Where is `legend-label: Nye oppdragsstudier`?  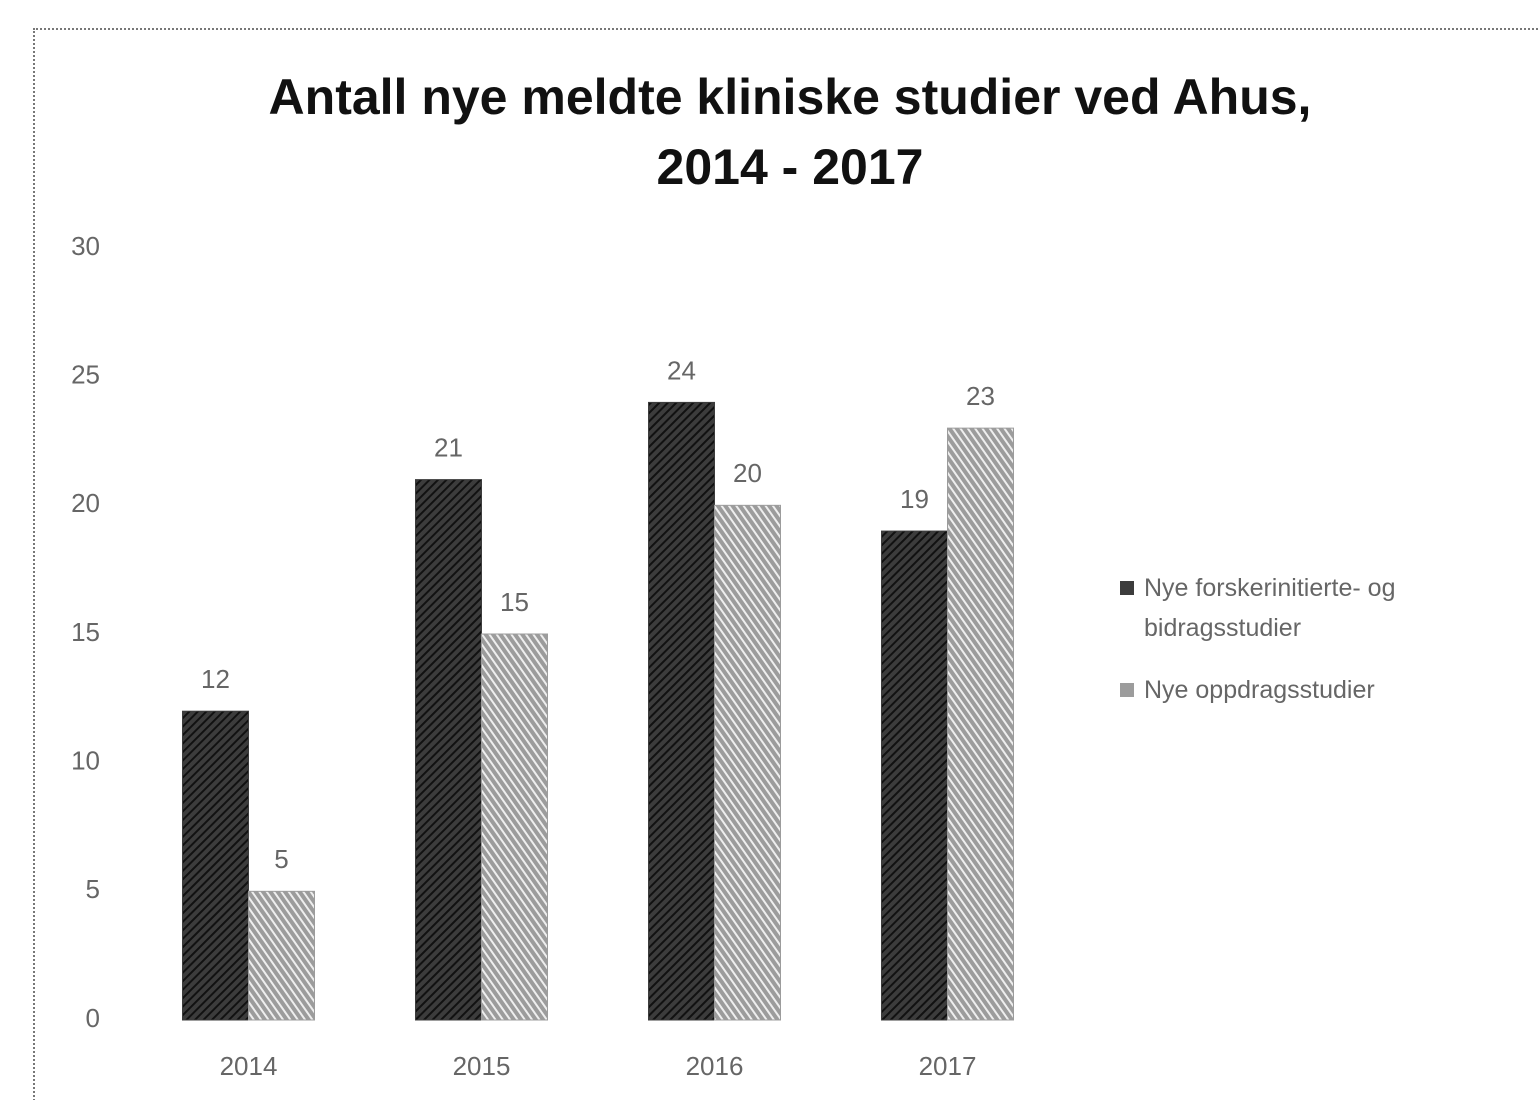
legend-label: Nye oppdragsstudier is located at coordinates (1259, 690).